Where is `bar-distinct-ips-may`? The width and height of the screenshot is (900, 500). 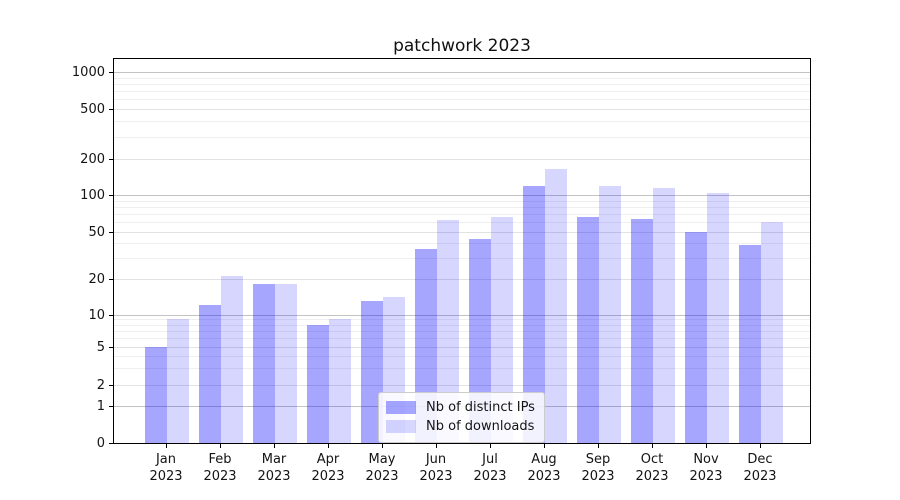
bar-distinct-ips-may is located at coordinates (372, 372).